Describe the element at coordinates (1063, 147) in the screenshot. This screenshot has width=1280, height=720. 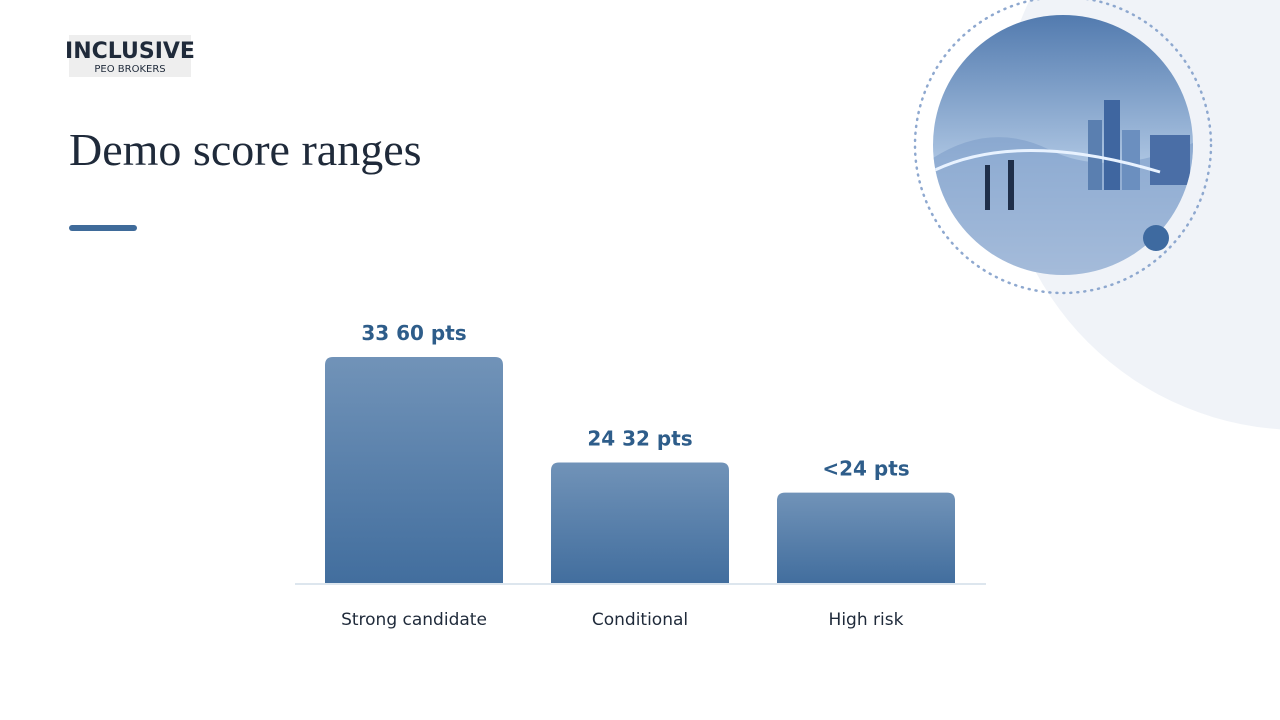
I see `dotted-ring` at that location.